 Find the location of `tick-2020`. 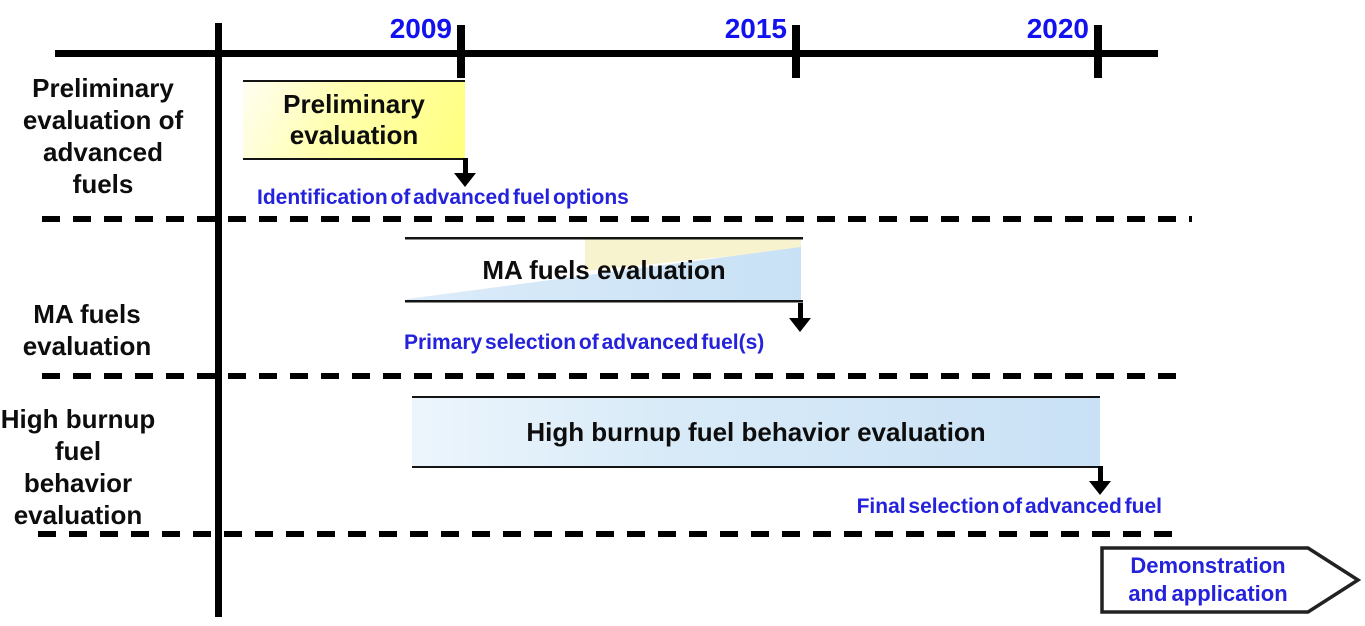

tick-2020 is located at coordinates (1098, 51).